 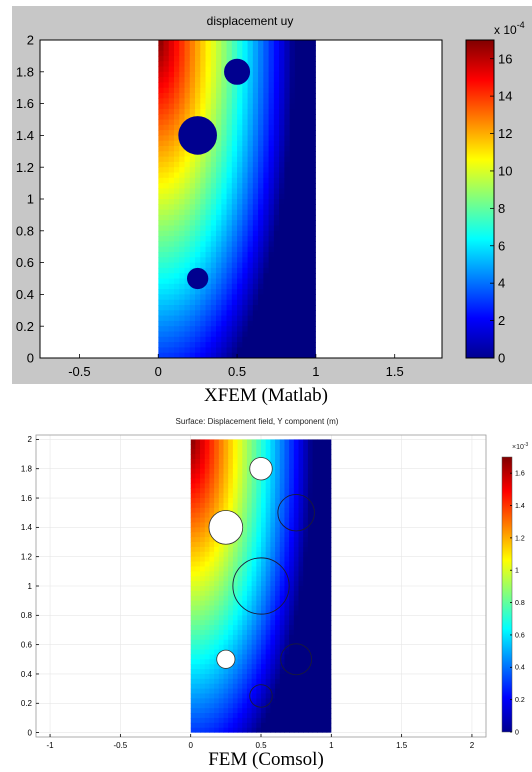 What do you see at coordinates (25, 103) in the screenshot?
I see `xfem-y-tick-label: 1.6` at bounding box center [25, 103].